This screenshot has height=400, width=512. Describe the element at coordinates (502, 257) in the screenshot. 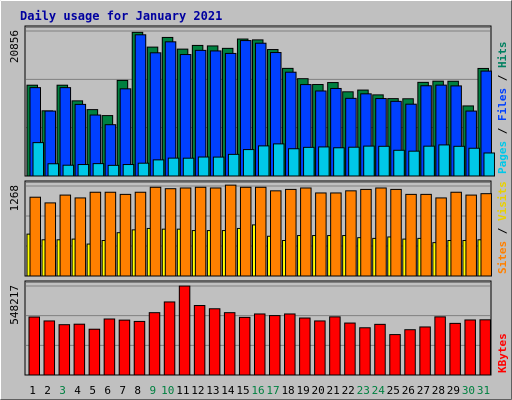

I see `legend-visits-part-0: Sites` at that location.